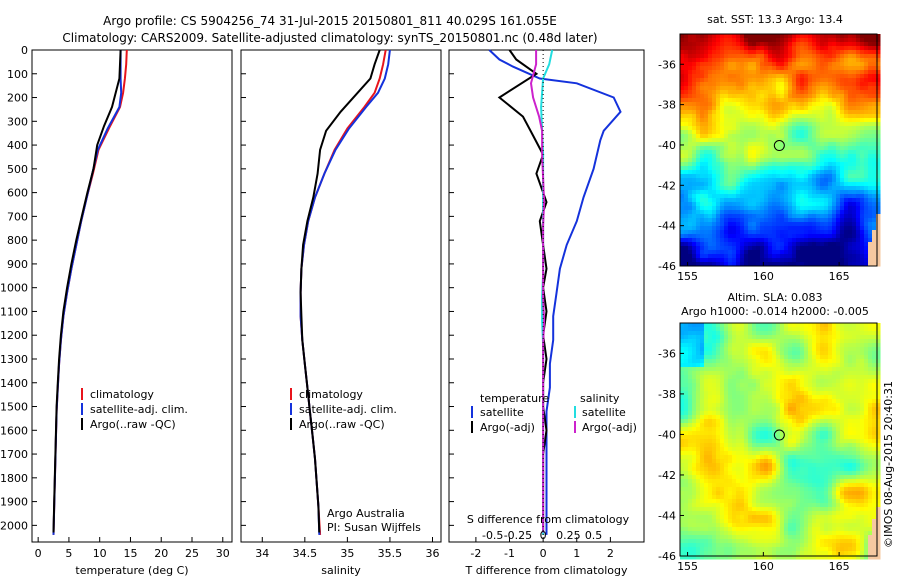 The image size is (900, 580). What do you see at coordinates (345, 292) in the screenshot?
I see `series-line-satellite-adj-clim-` at bounding box center [345, 292].